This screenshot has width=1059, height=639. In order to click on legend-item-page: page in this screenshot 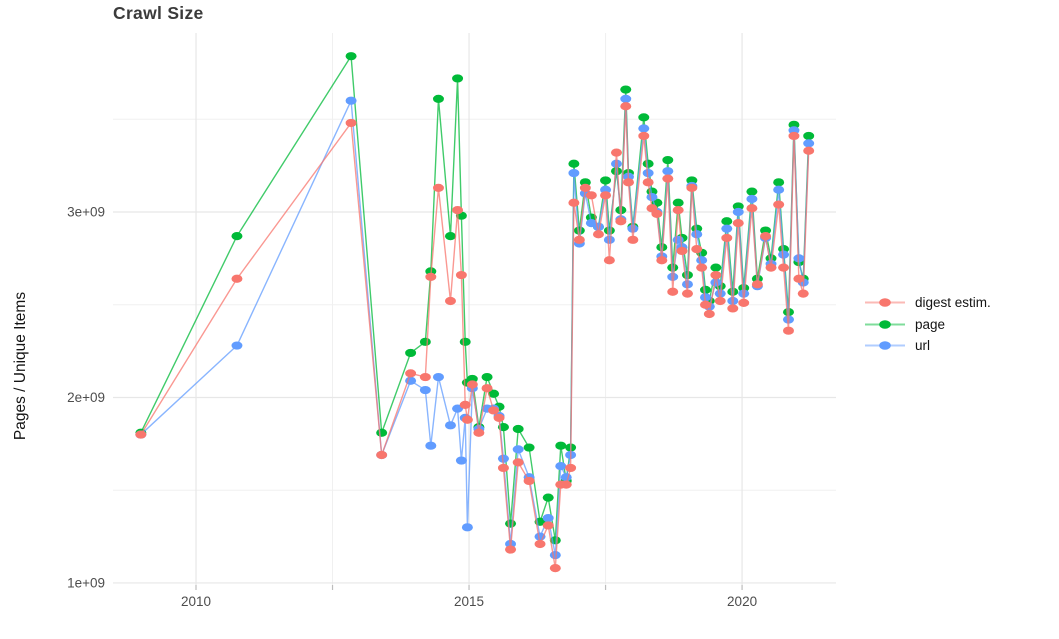, I will do `click(927, 325)`.